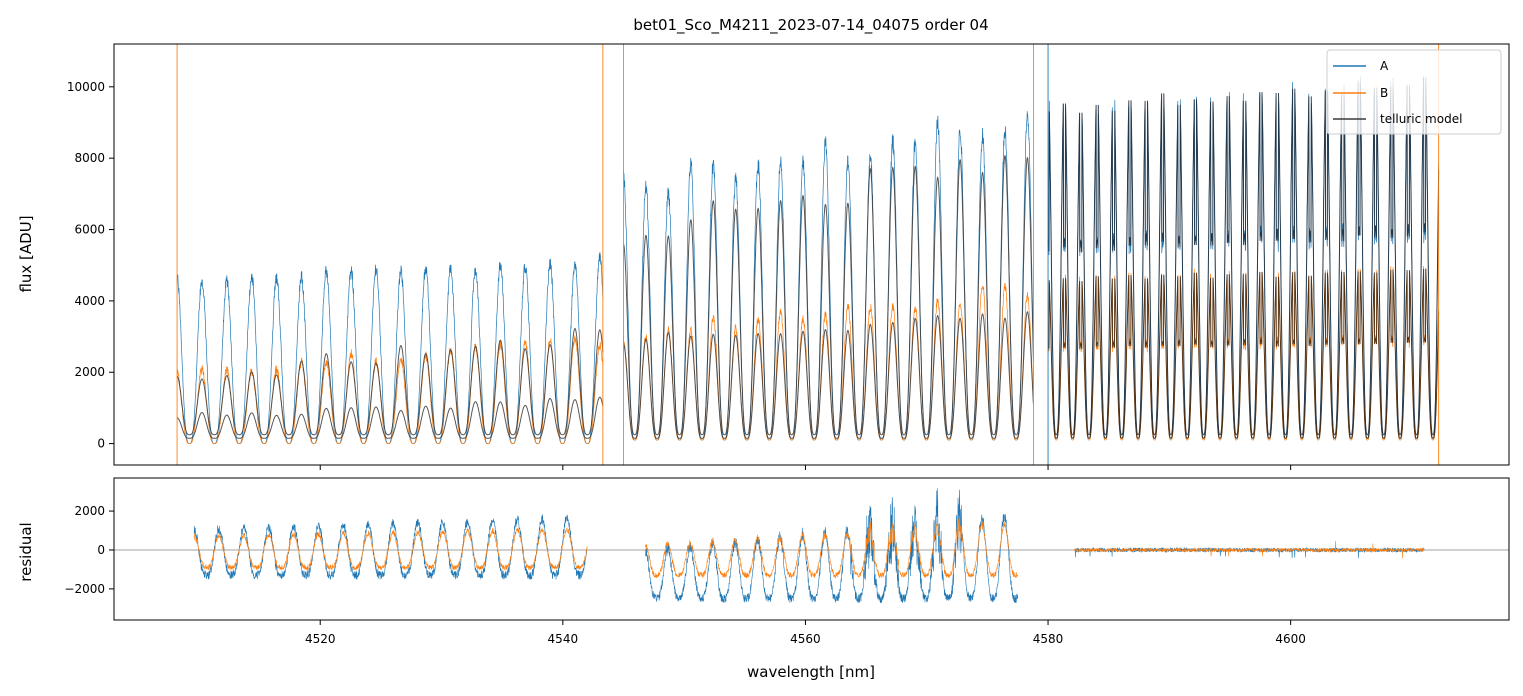  What do you see at coordinates (563, 639) in the screenshot?
I see `residual-x-tick-label: 4540` at bounding box center [563, 639].